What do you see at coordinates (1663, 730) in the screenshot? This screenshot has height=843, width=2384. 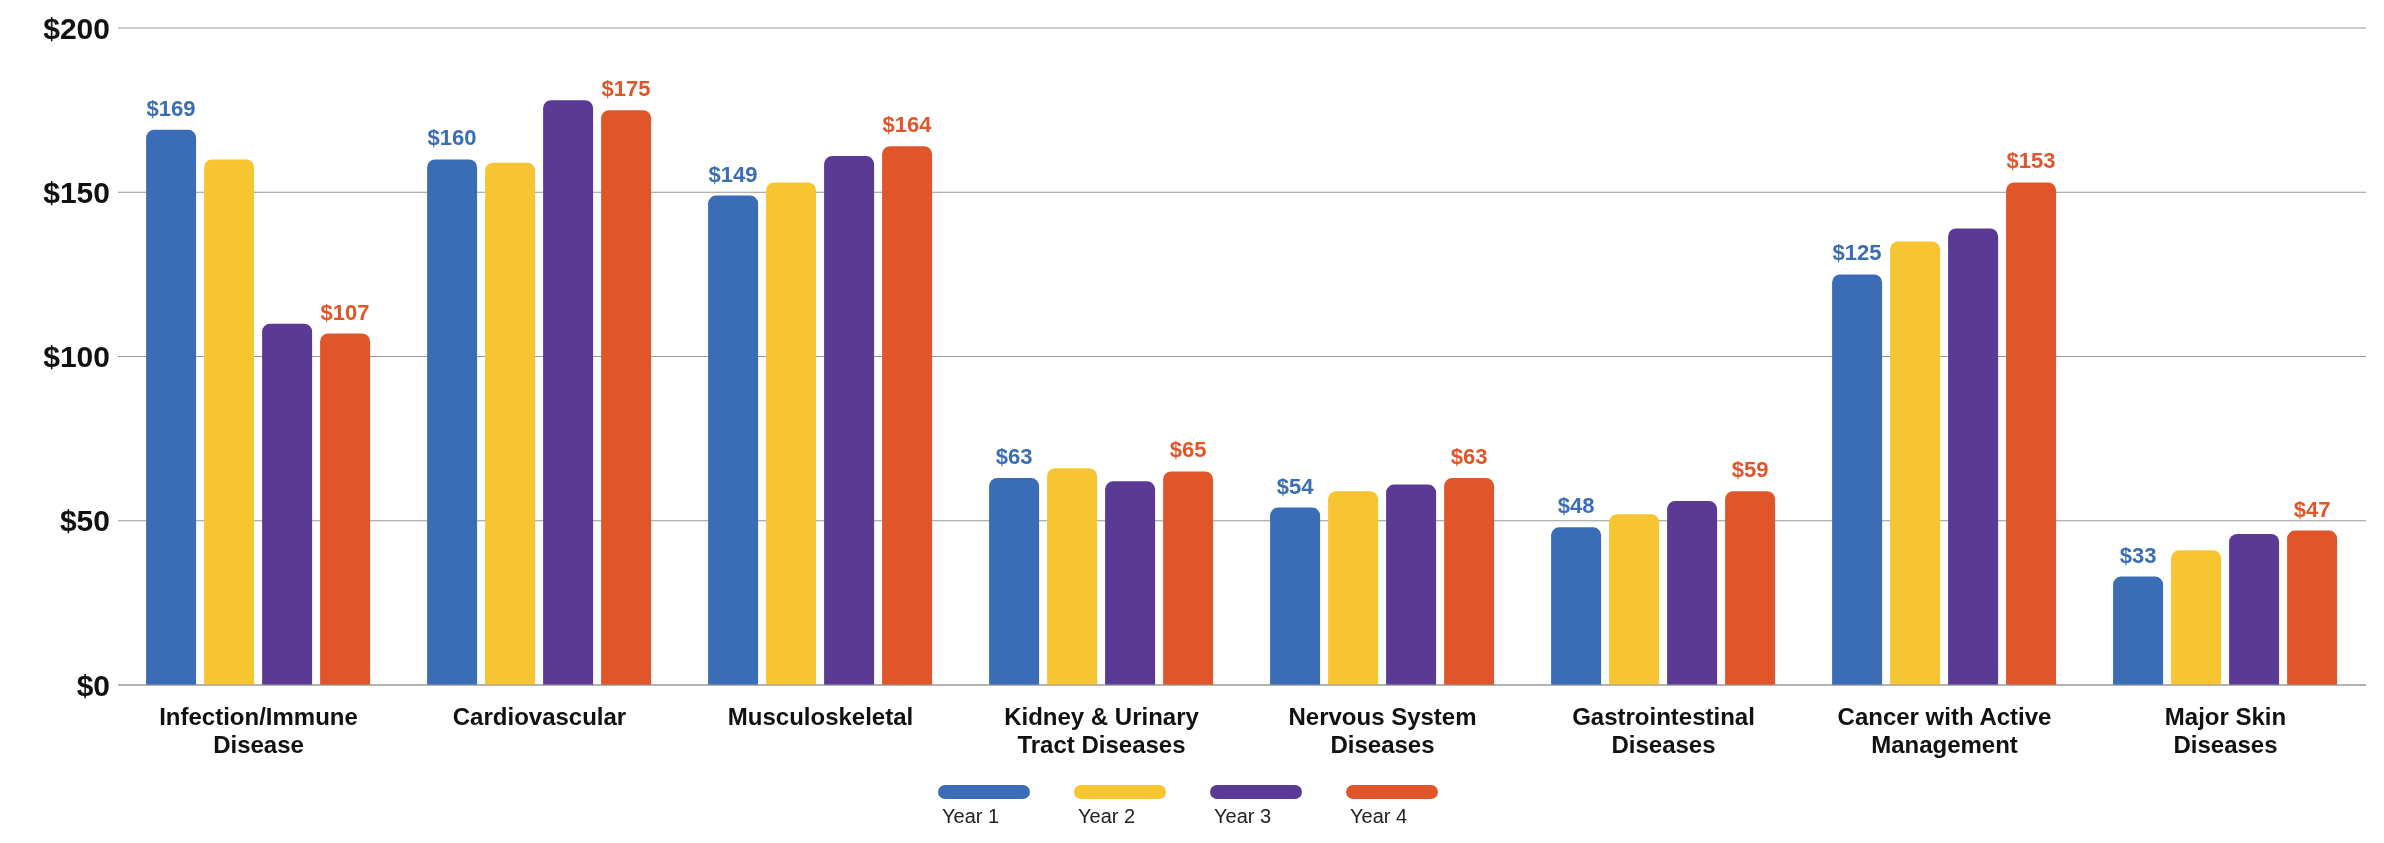 I see `x-tick-label: Gastrointestinal Diseases` at bounding box center [1663, 730].